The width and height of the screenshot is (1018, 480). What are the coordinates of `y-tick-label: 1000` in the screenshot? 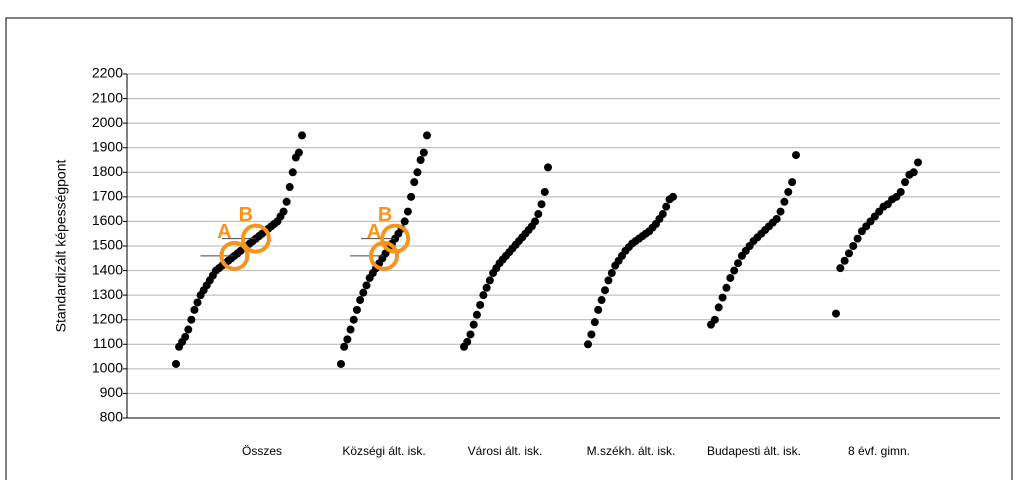 It's located at (107, 368).